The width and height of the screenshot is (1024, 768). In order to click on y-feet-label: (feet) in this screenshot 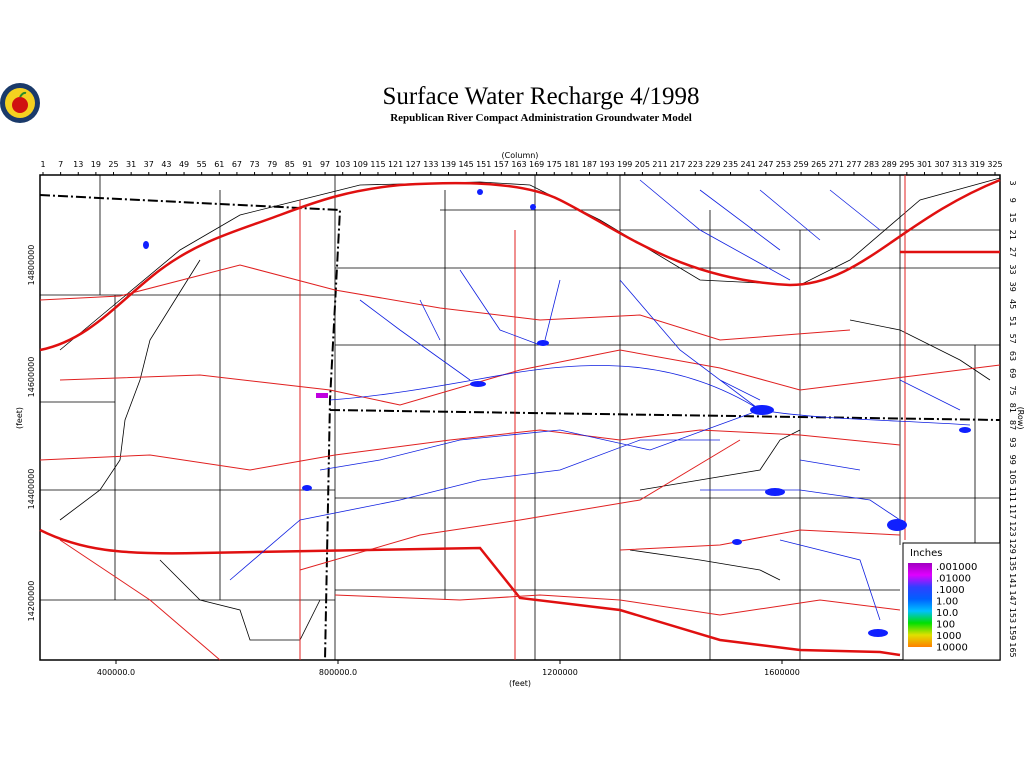, I will do `click(19, 418)`.